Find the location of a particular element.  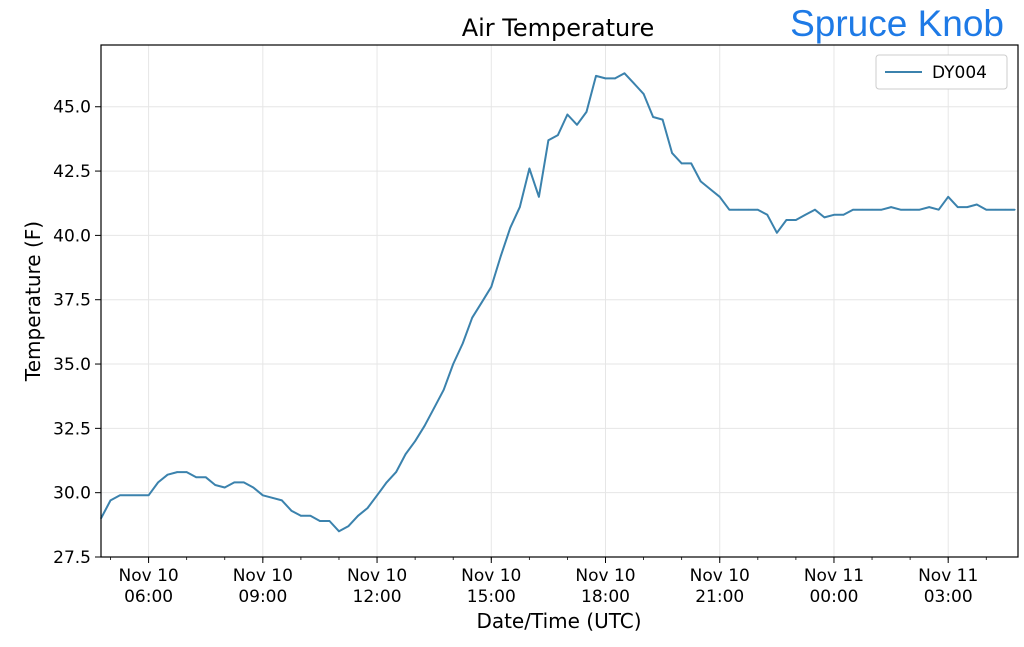

legend-box is located at coordinates (941, 72).